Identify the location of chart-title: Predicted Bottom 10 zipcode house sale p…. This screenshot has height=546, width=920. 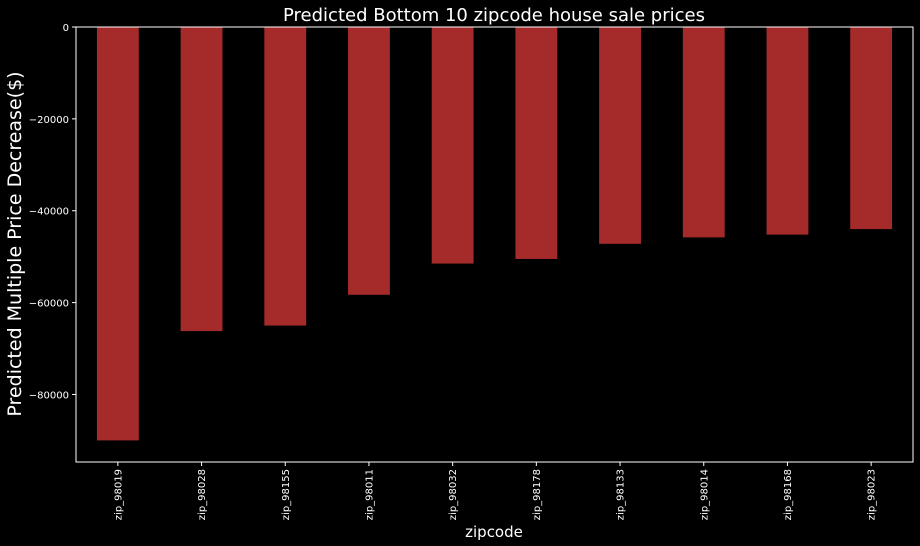
(494, 15).